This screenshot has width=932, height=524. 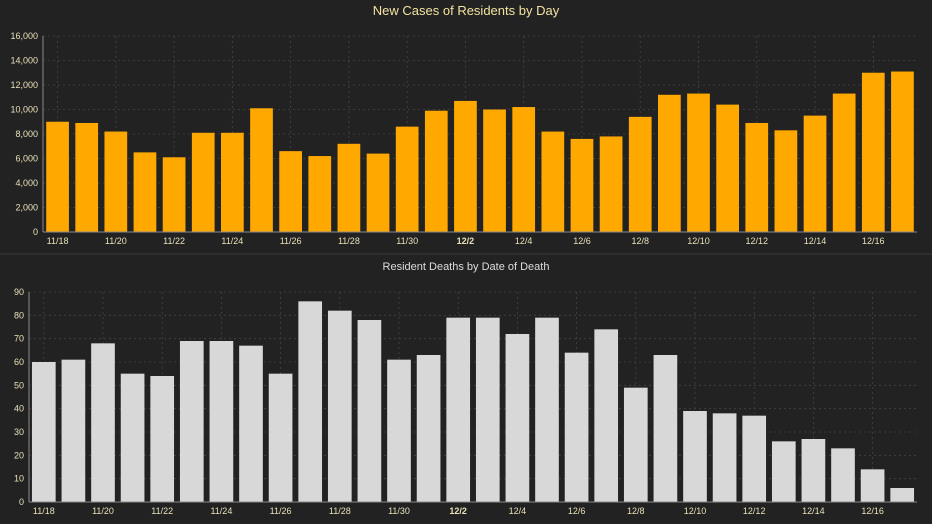 What do you see at coordinates (466, 267) in the screenshot?
I see `chart-title-resident-deaths: Resident Deaths by Date of Death` at bounding box center [466, 267].